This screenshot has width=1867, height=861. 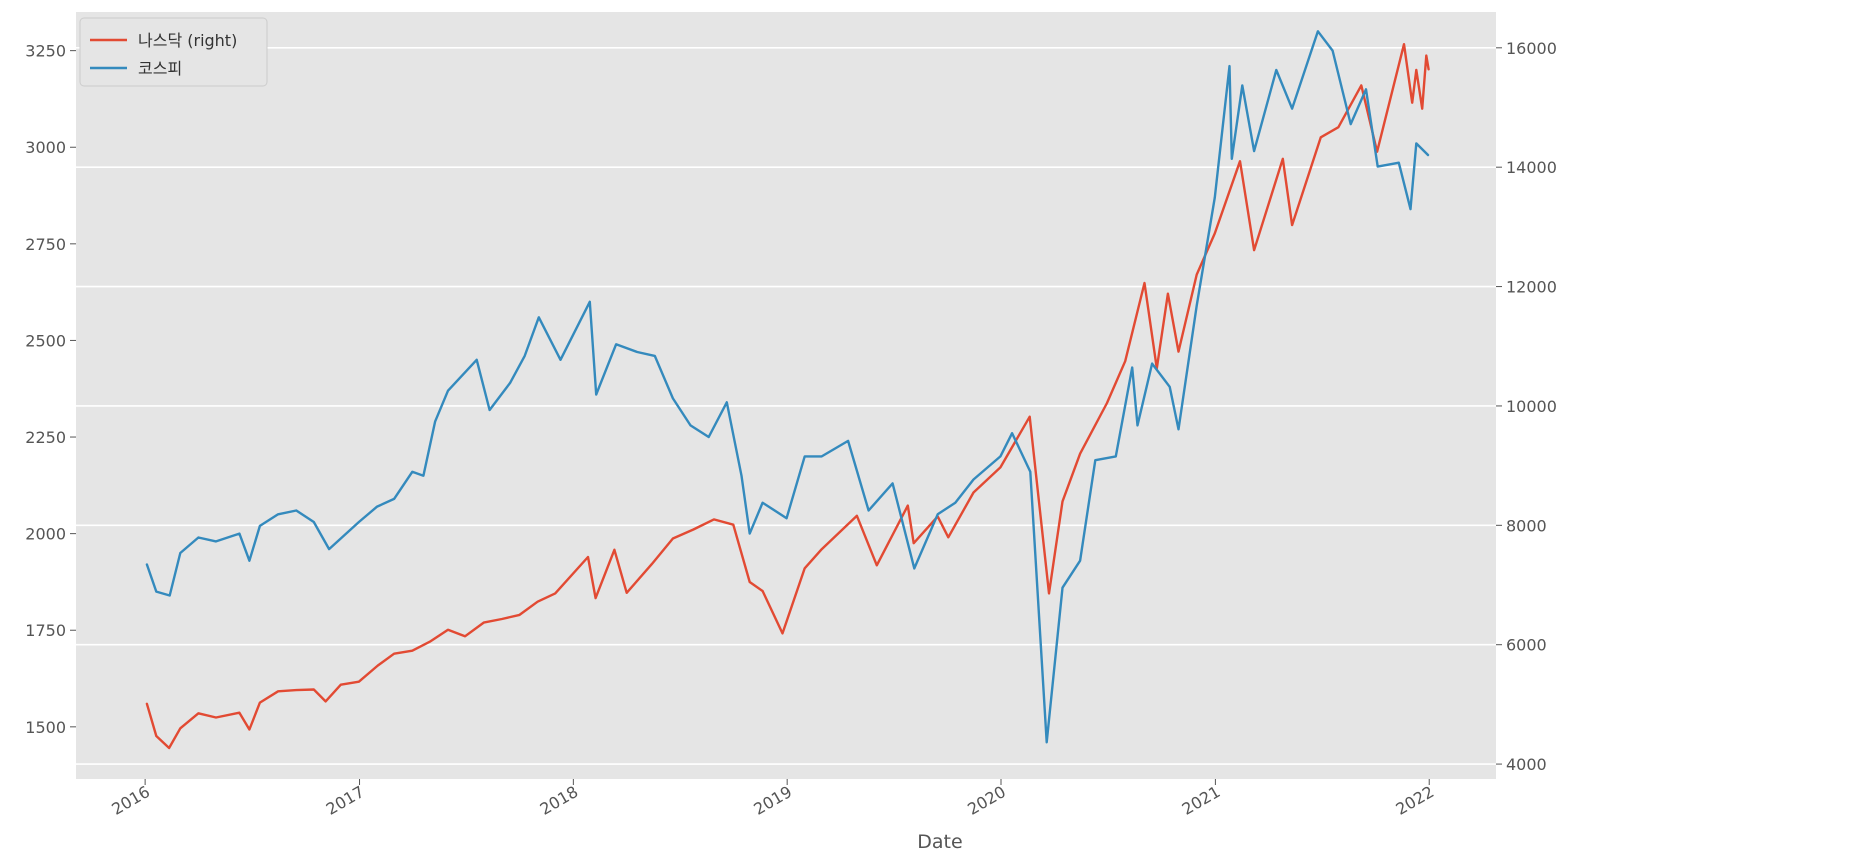 I want to click on right-y-tick-label: 16000, so click(x=1531, y=48).